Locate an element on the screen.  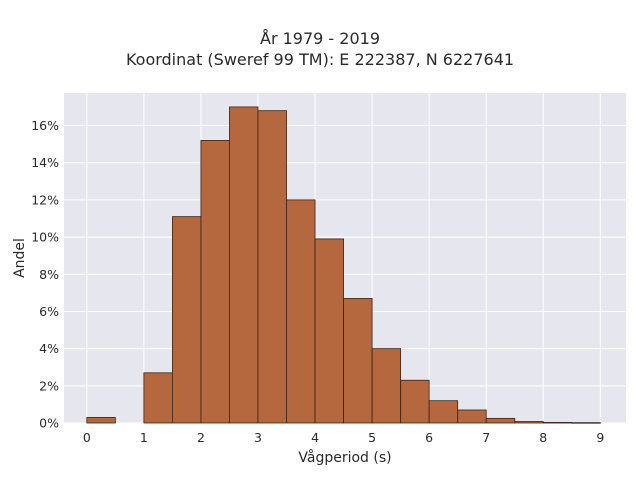
y-tick-label: 16% is located at coordinates (45, 125).